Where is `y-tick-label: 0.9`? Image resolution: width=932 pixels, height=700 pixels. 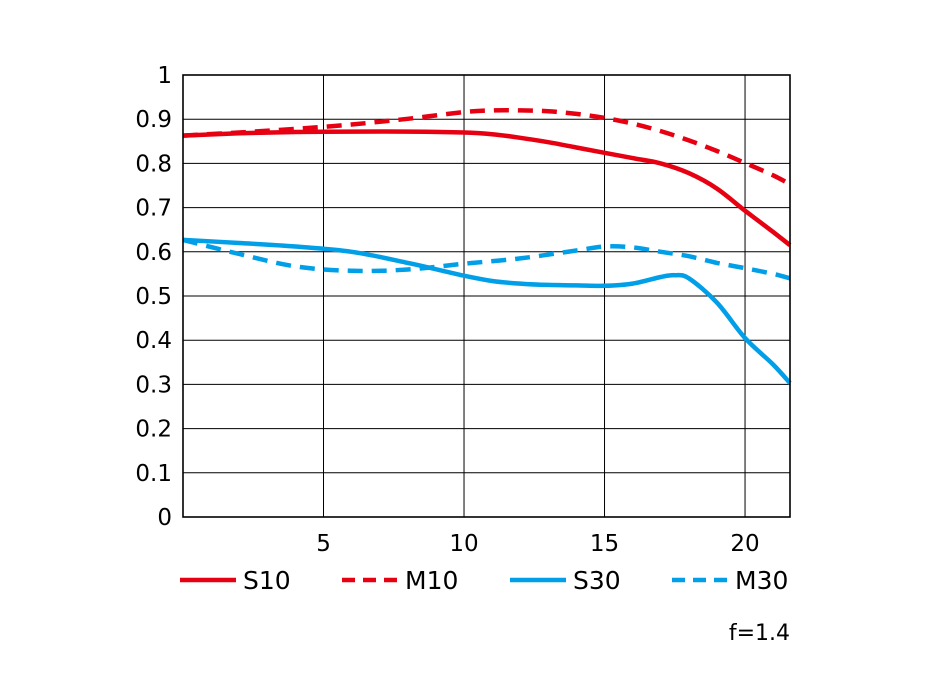
y-tick-label: 0.9 is located at coordinates (153, 120).